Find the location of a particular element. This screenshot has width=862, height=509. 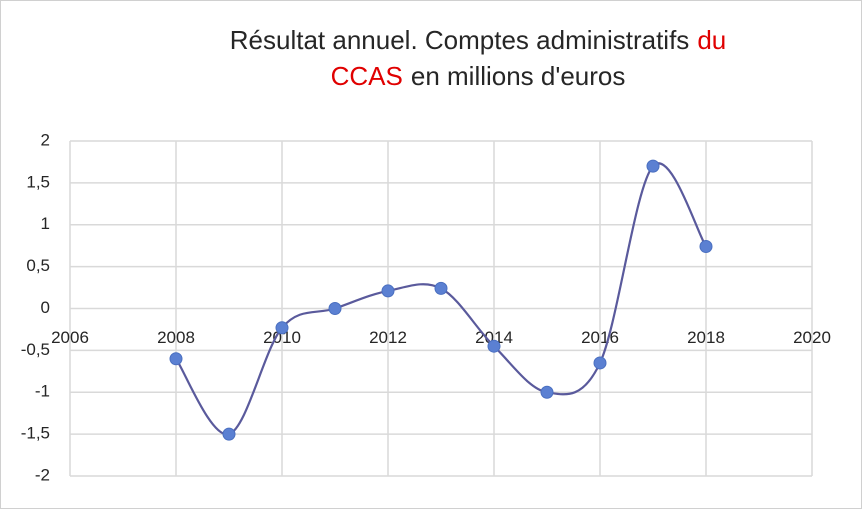

y-tick-label: -0,5 is located at coordinates (35, 349).